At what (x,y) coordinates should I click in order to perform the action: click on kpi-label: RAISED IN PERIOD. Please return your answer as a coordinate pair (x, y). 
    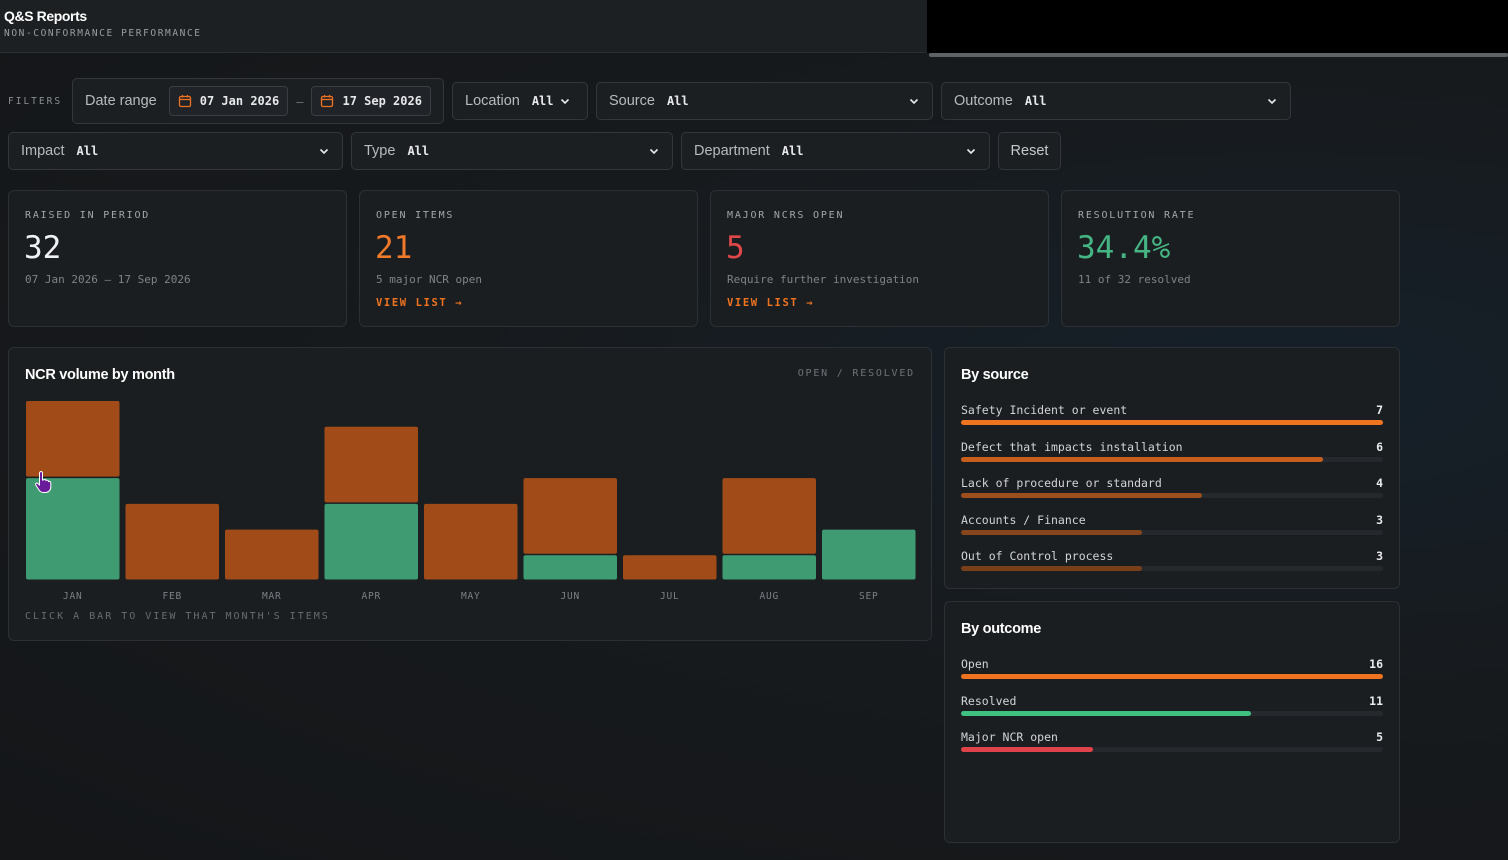
    Looking at the image, I should click on (88, 215).